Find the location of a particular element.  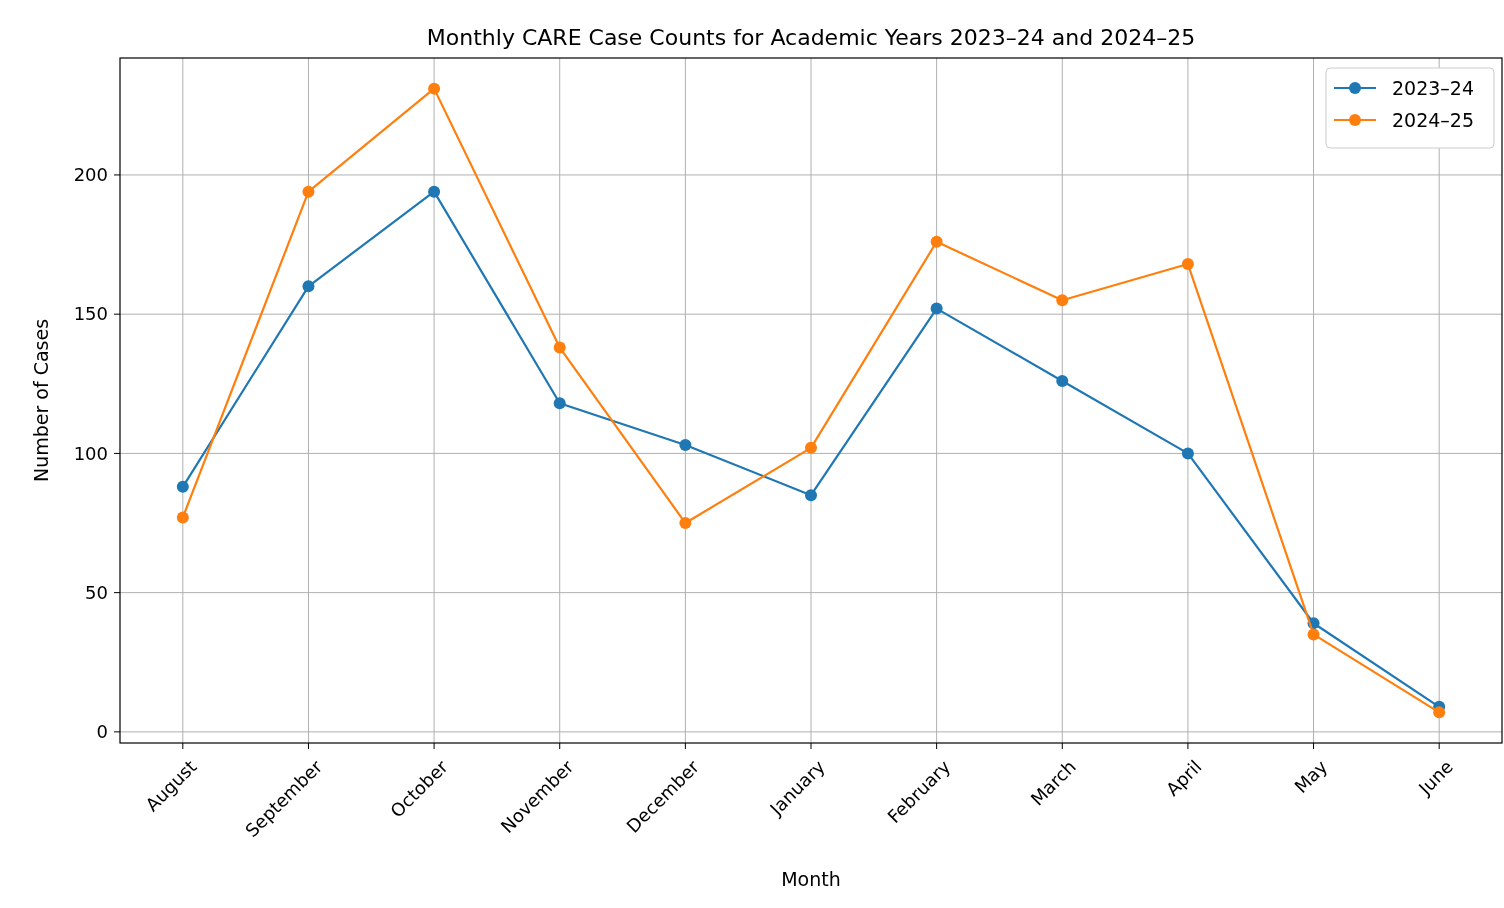

legend-label: 2023–24 is located at coordinates (1433, 87).